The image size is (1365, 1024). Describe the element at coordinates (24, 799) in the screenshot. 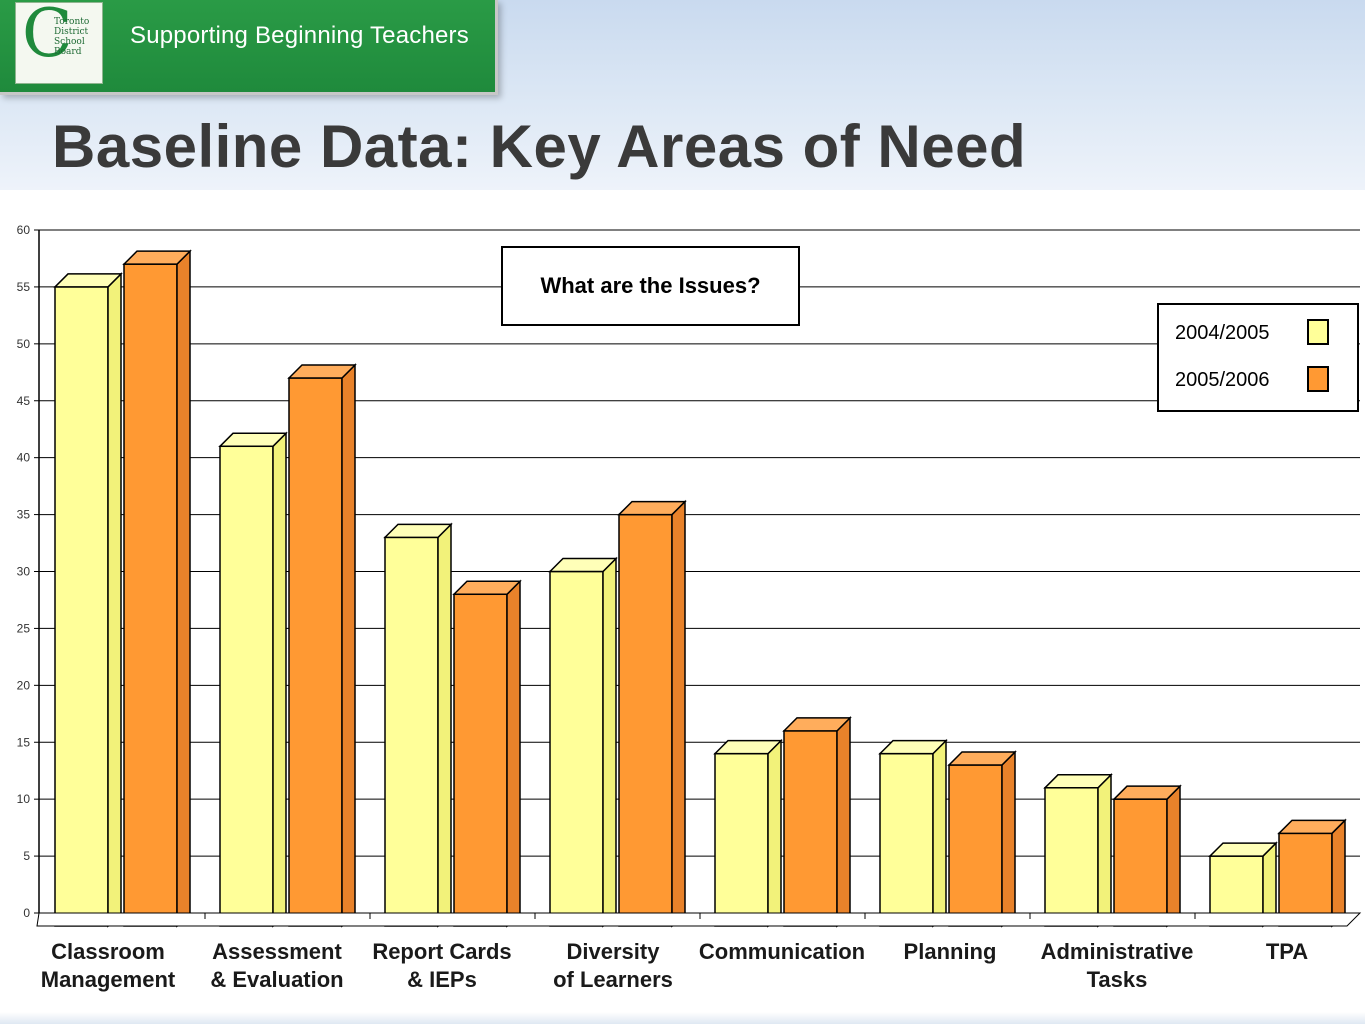

I see `y-tick-label: 10` at that location.